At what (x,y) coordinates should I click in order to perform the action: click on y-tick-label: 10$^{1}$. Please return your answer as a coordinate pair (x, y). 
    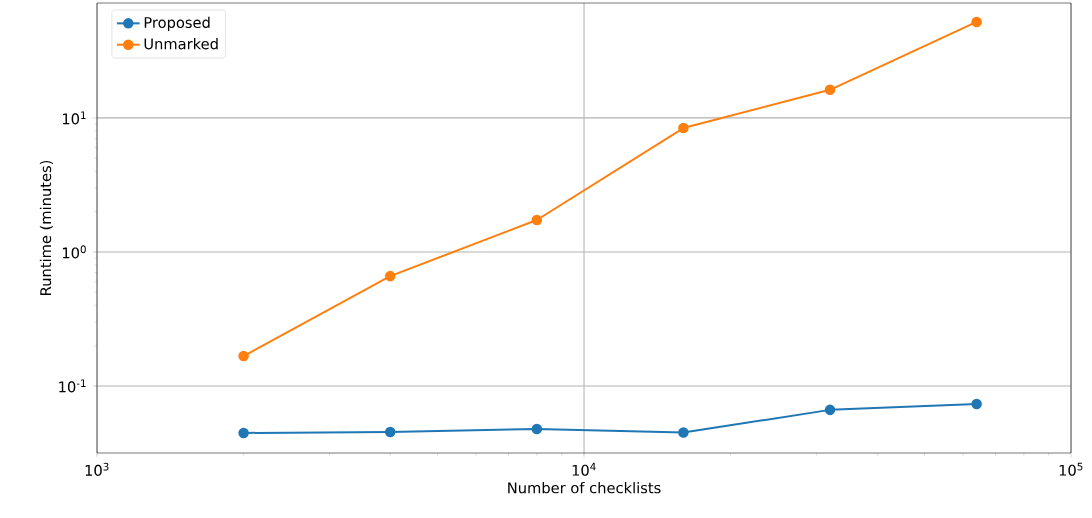
    Looking at the image, I should click on (74, 118).